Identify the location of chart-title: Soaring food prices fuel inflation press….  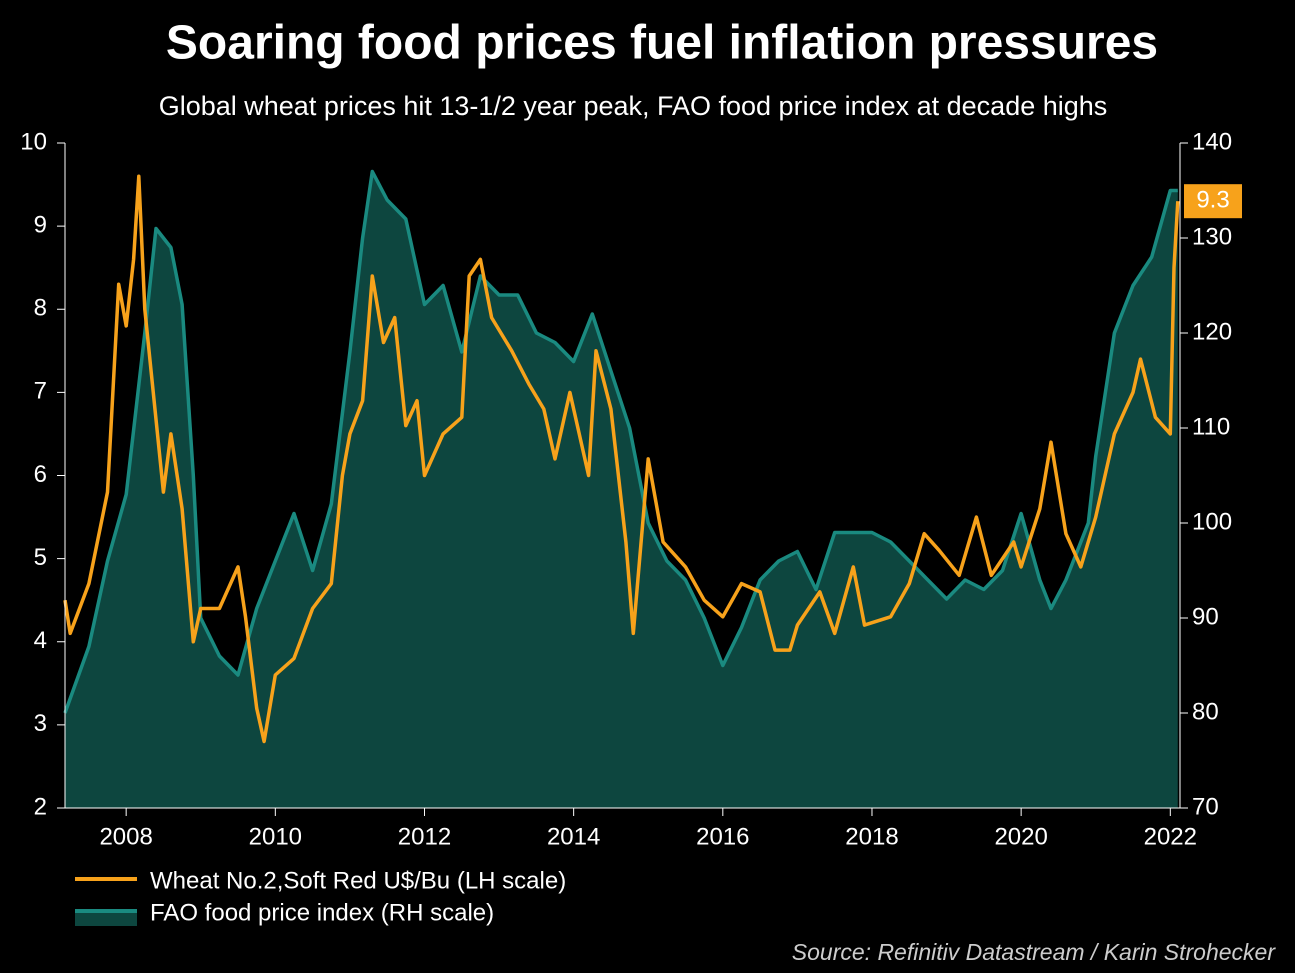
(662, 43).